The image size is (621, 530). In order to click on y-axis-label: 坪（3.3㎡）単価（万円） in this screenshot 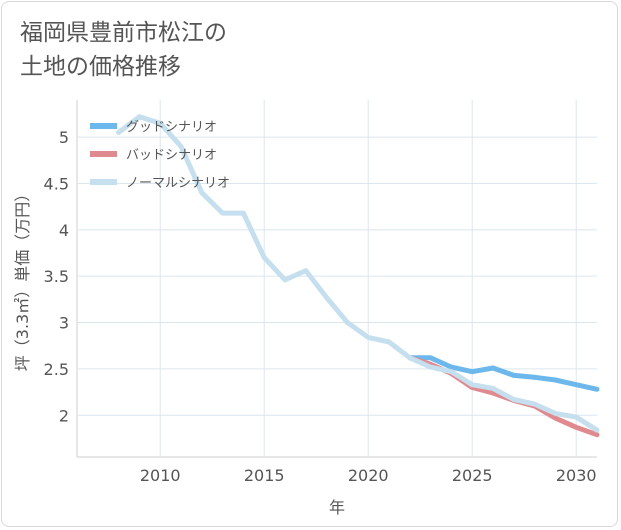, I will do `click(22, 278)`.